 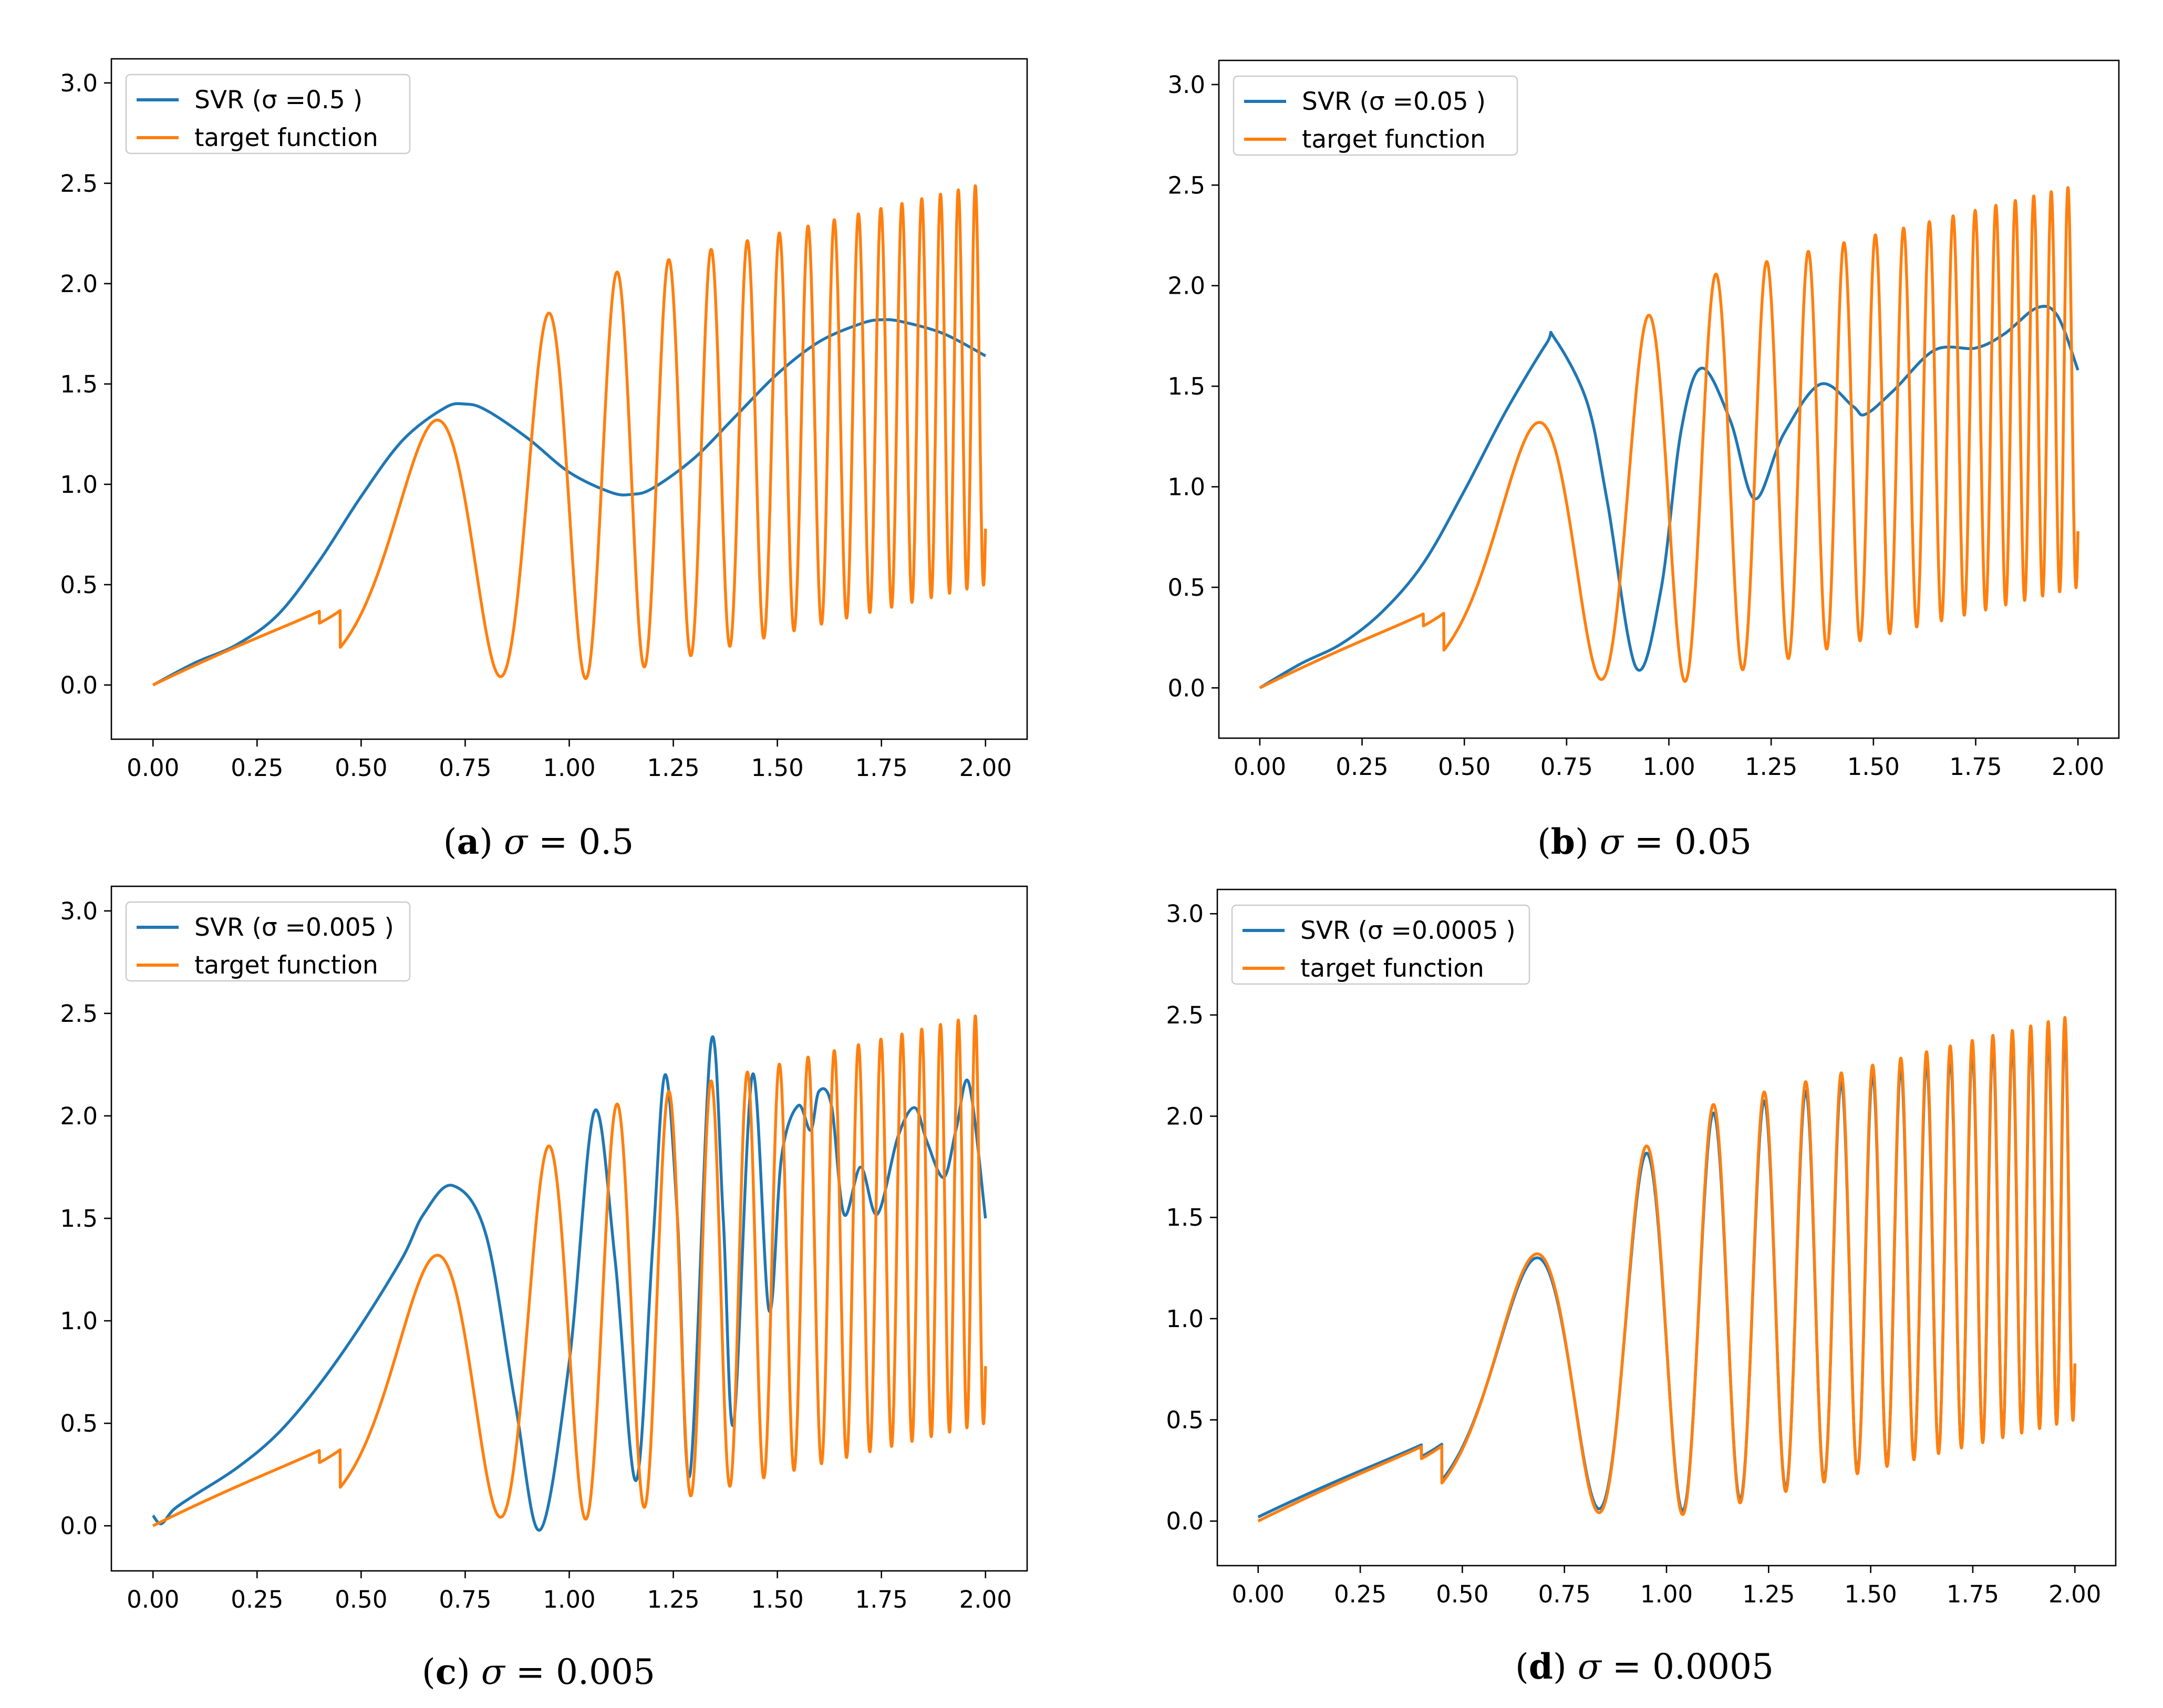 I want to click on caption-value: 0.05, so click(x=1713, y=842).